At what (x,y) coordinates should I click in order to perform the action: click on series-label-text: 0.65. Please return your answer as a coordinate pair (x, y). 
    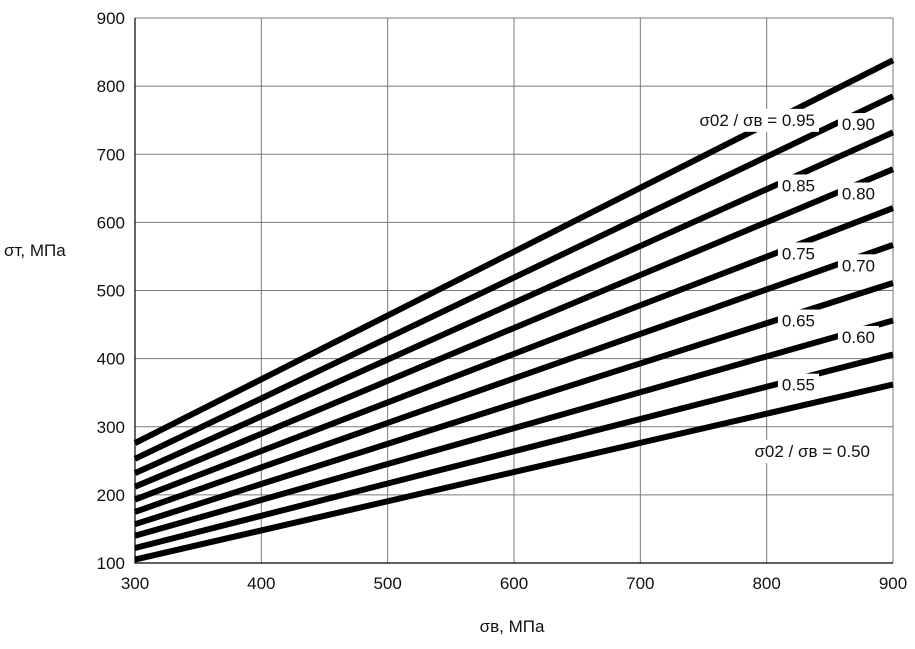
    Looking at the image, I should click on (798, 321).